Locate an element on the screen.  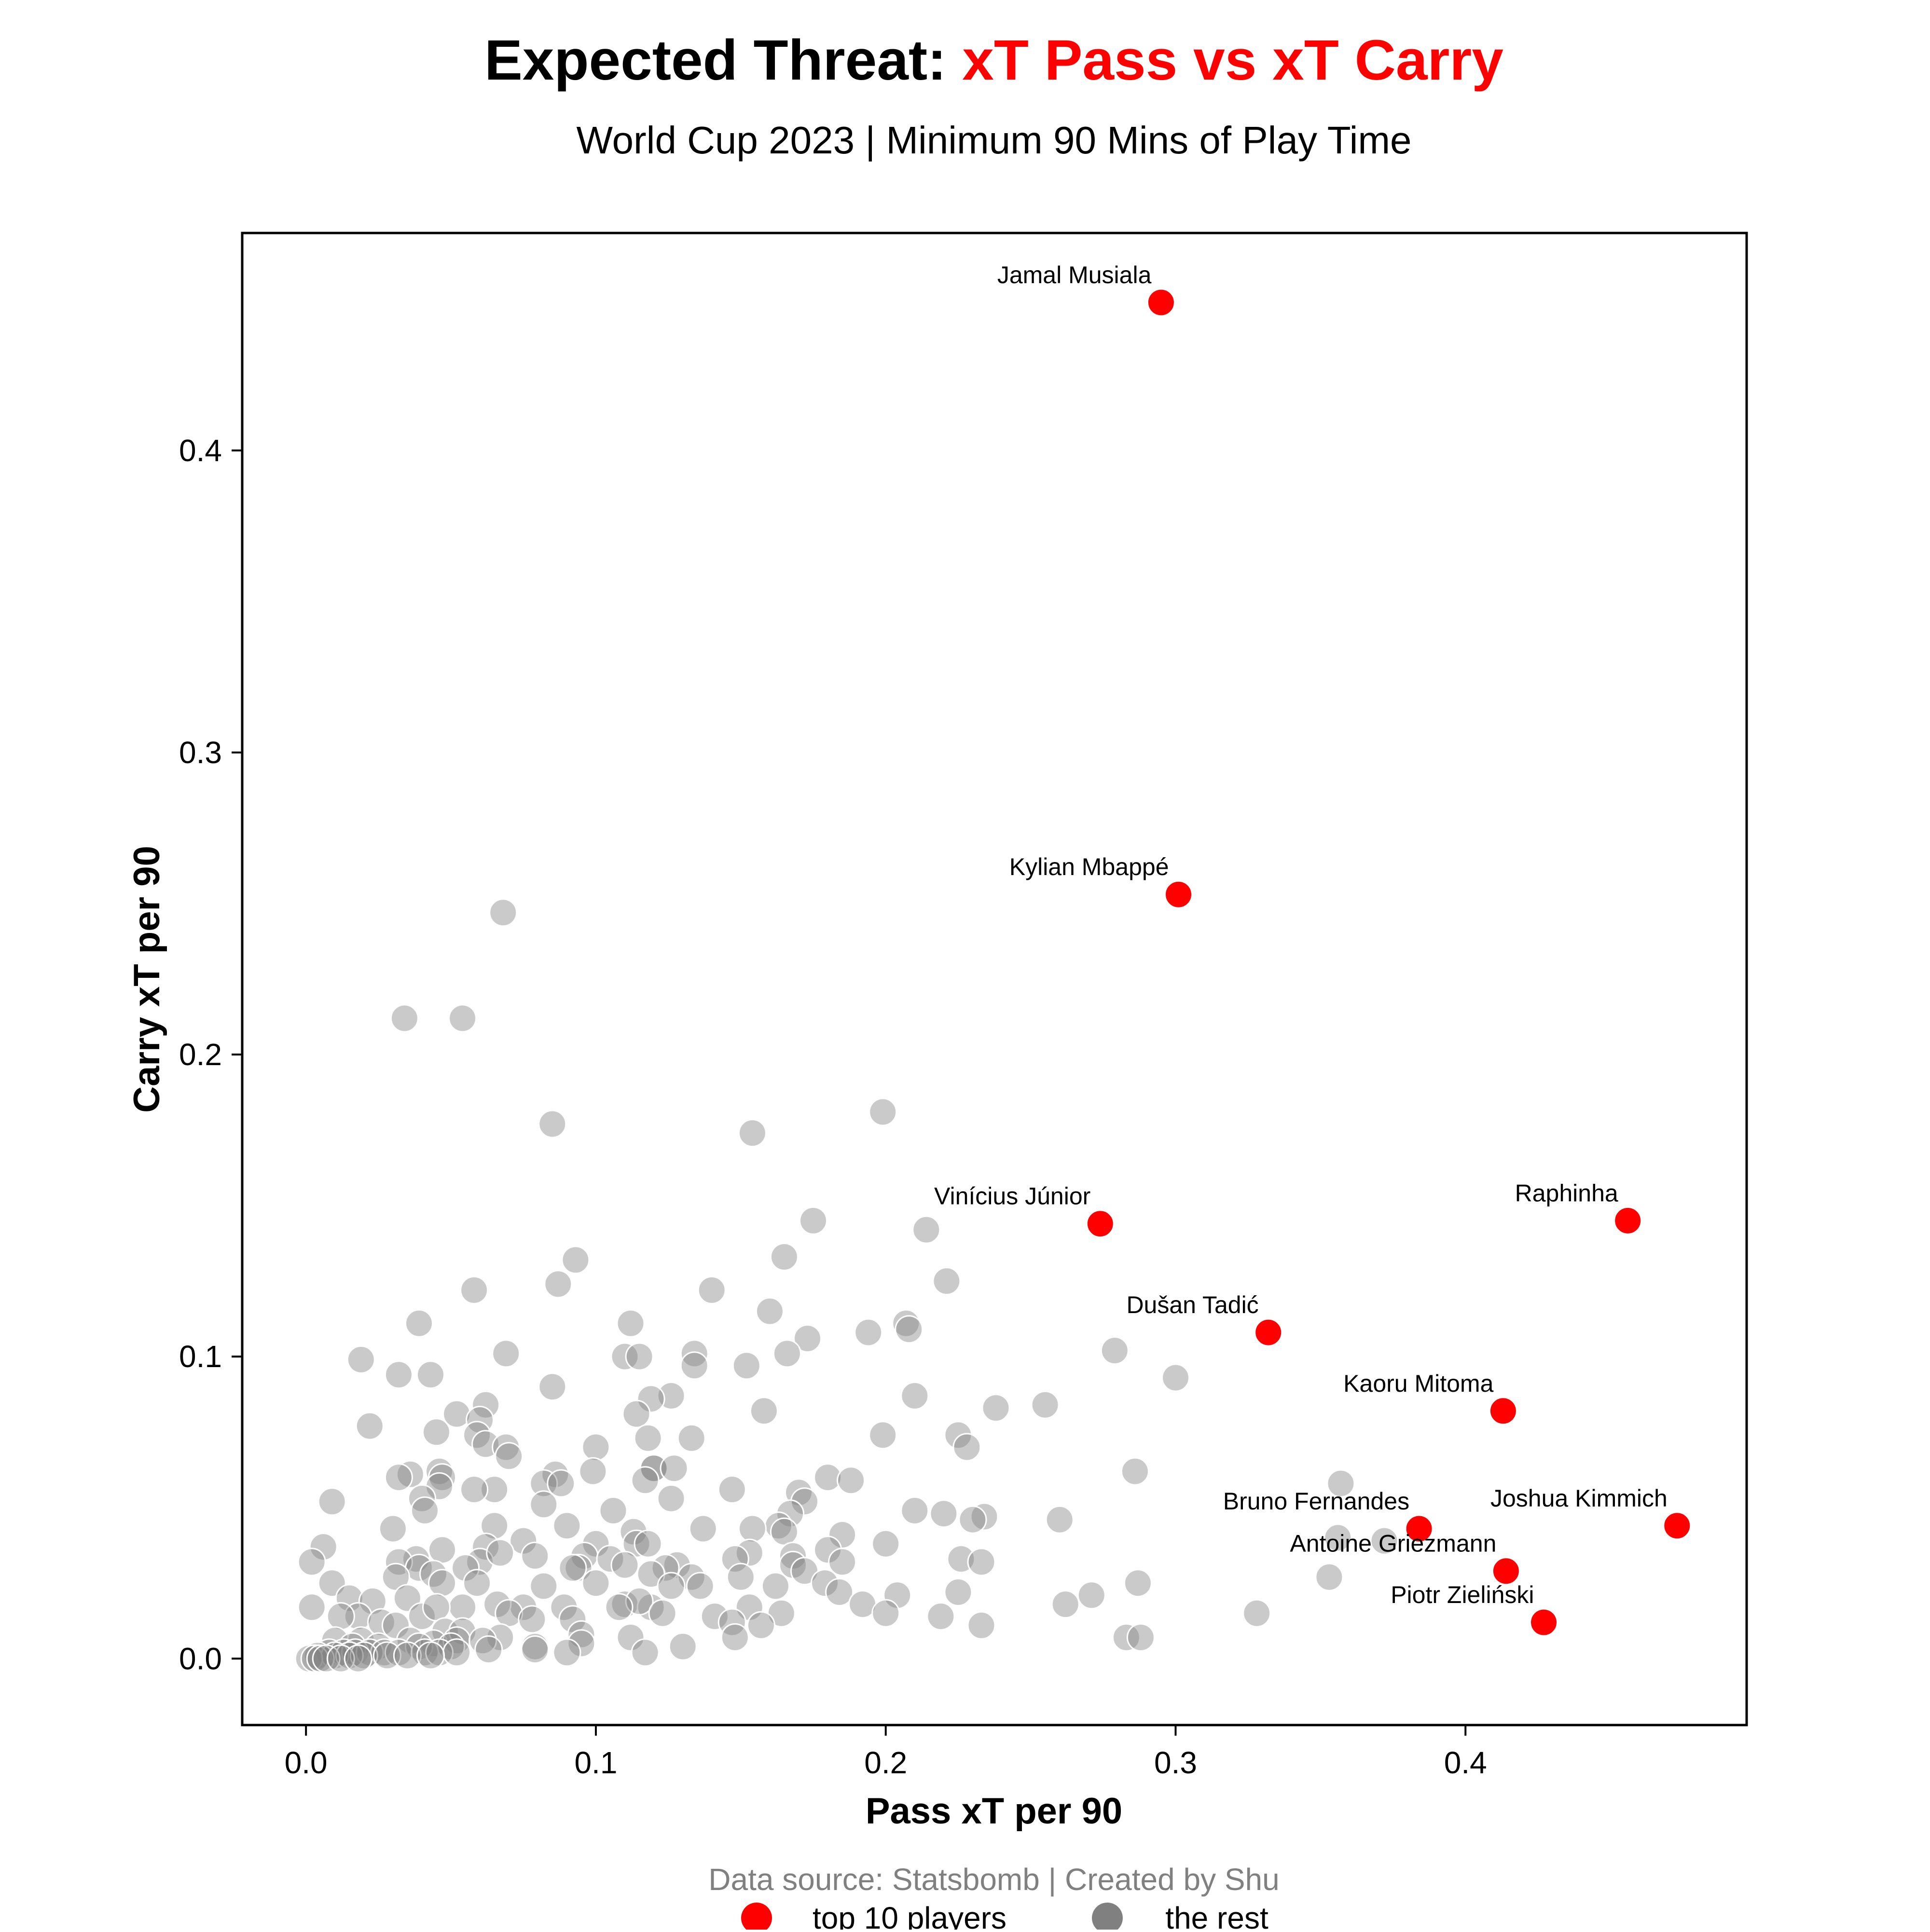
chart-title: Expected Threat: xT Pass vs xT Carry is located at coordinates (993, 60).